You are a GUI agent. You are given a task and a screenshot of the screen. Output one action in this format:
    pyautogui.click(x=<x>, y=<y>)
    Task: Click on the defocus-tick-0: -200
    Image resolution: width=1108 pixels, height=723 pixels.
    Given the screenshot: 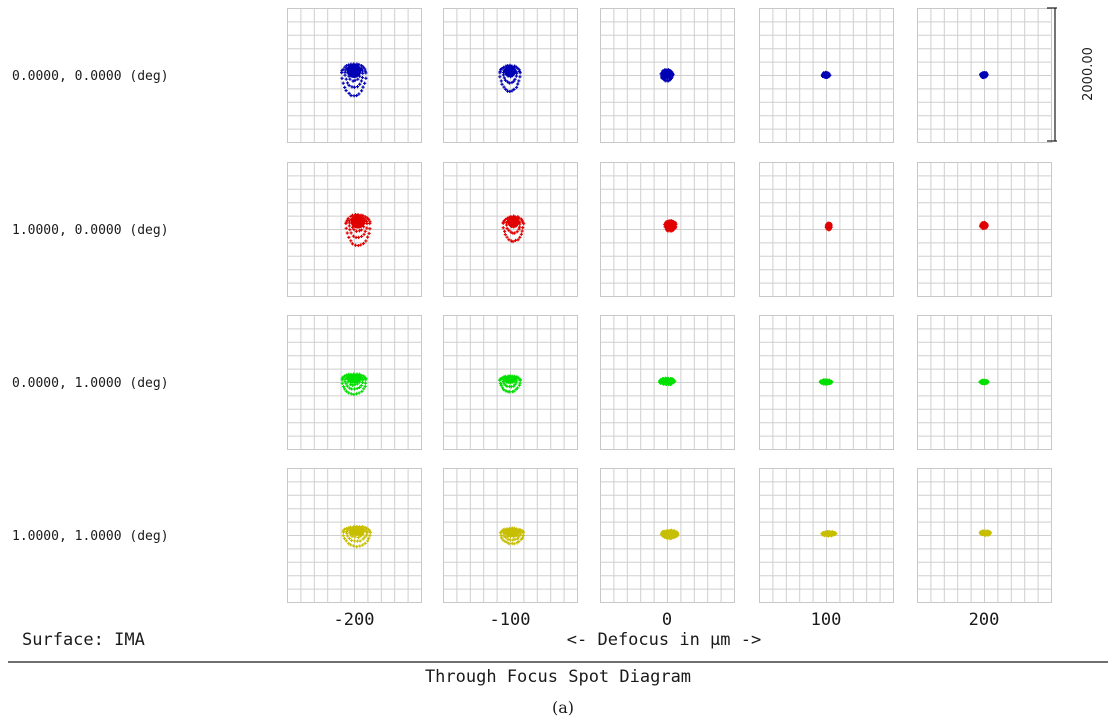 What is the action you would take?
    pyautogui.click(x=354, y=620)
    